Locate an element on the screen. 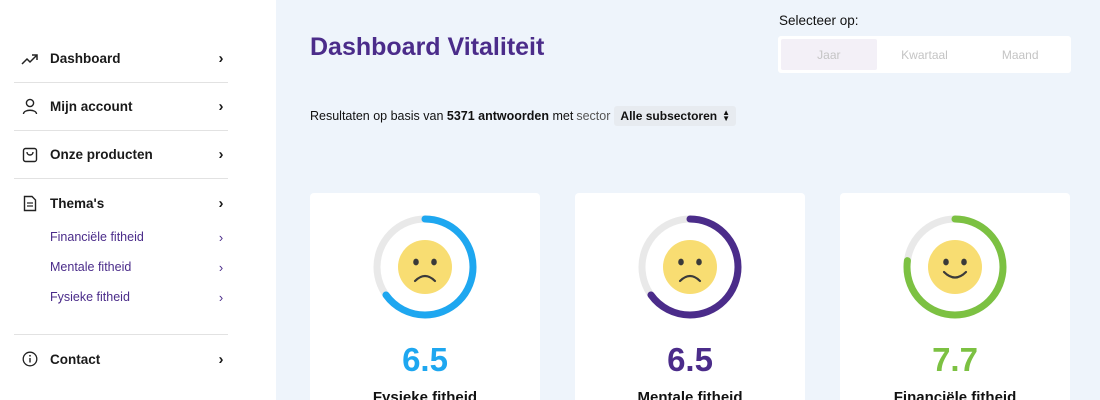  shopping-bag-icon is located at coordinates (30, 155).